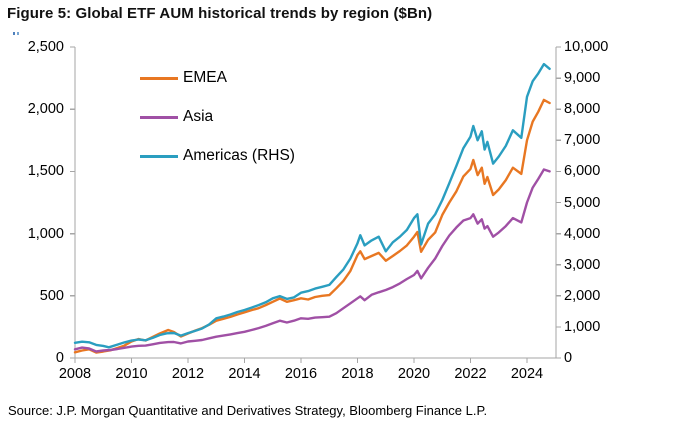  What do you see at coordinates (45, 233) in the screenshot?
I see `left-axis-tick-label: 1,000` at bounding box center [45, 233].